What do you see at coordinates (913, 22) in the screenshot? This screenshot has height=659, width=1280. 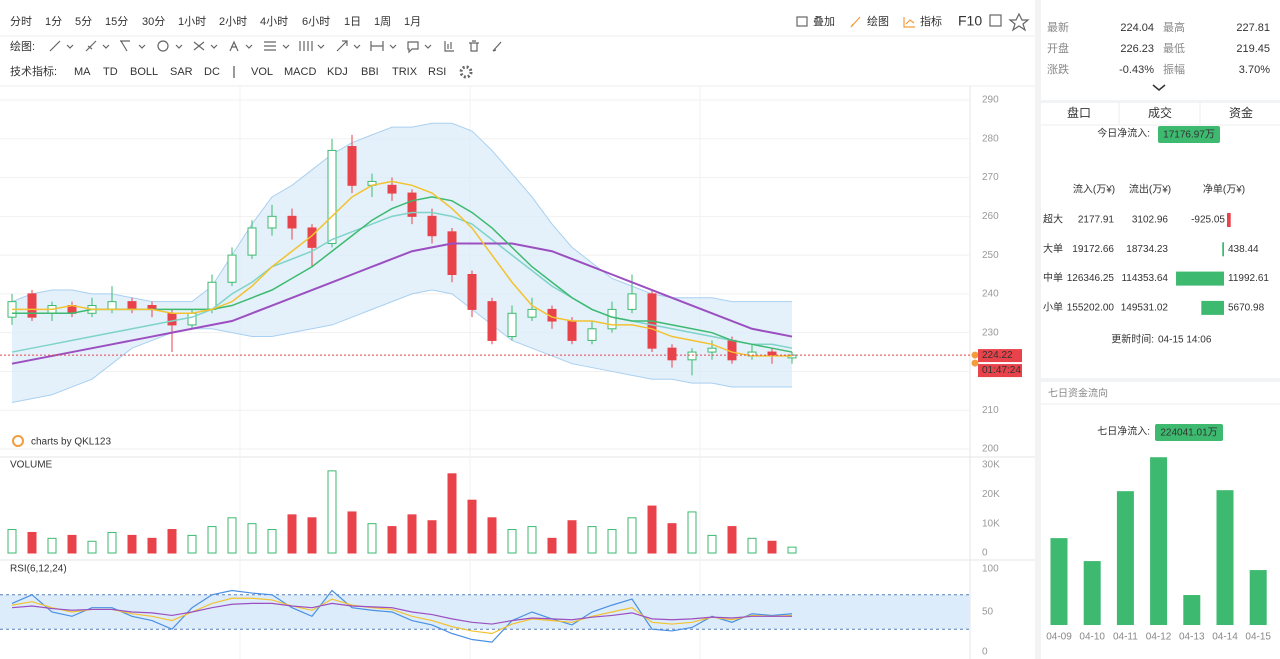 I see `toolbar-icons` at bounding box center [913, 22].